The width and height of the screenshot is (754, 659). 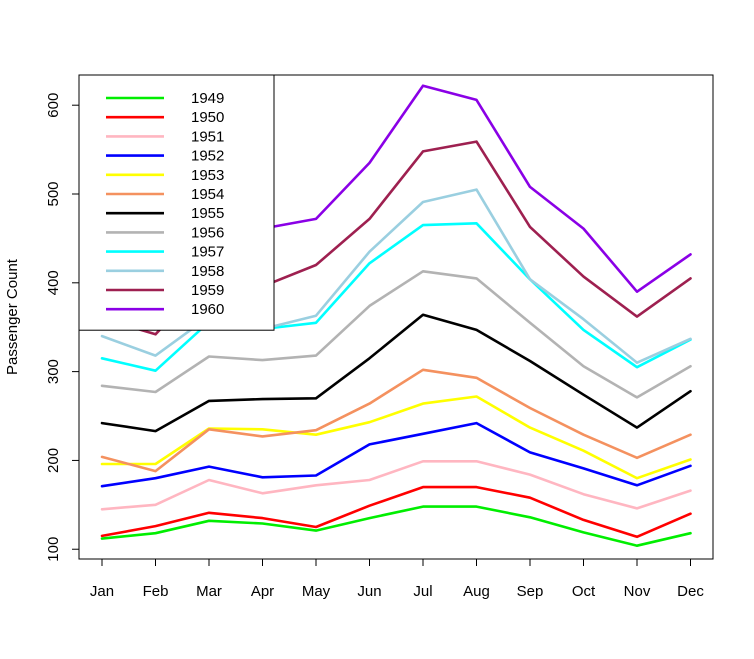 What do you see at coordinates (637, 591) in the screenshot?
I see `x-tick-label: Nov` at bounding box center [637, 591].